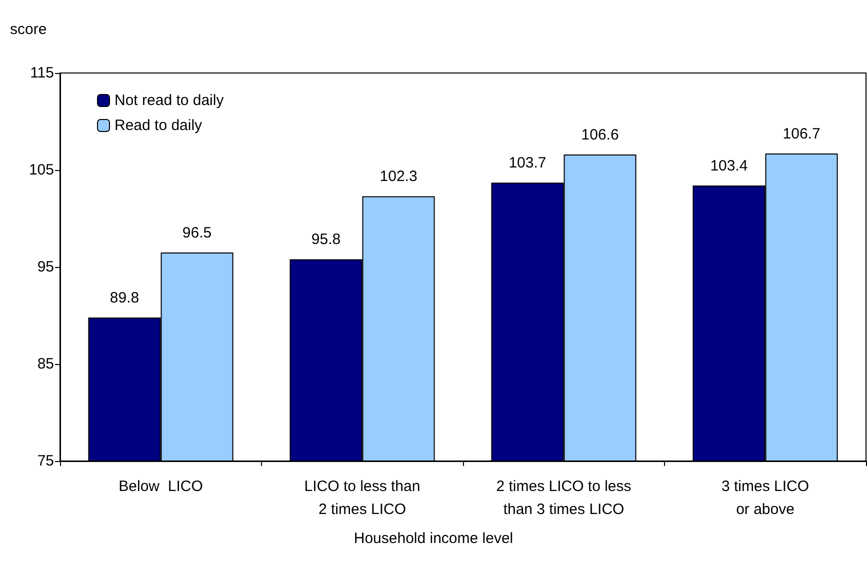 Image resolution: width=867 pixels, height=578 pixels. Describe the element at coordinates (362, 498) in the screenshot. I see `x-tick-label: LICO to less than 2 times LICO` at that location.